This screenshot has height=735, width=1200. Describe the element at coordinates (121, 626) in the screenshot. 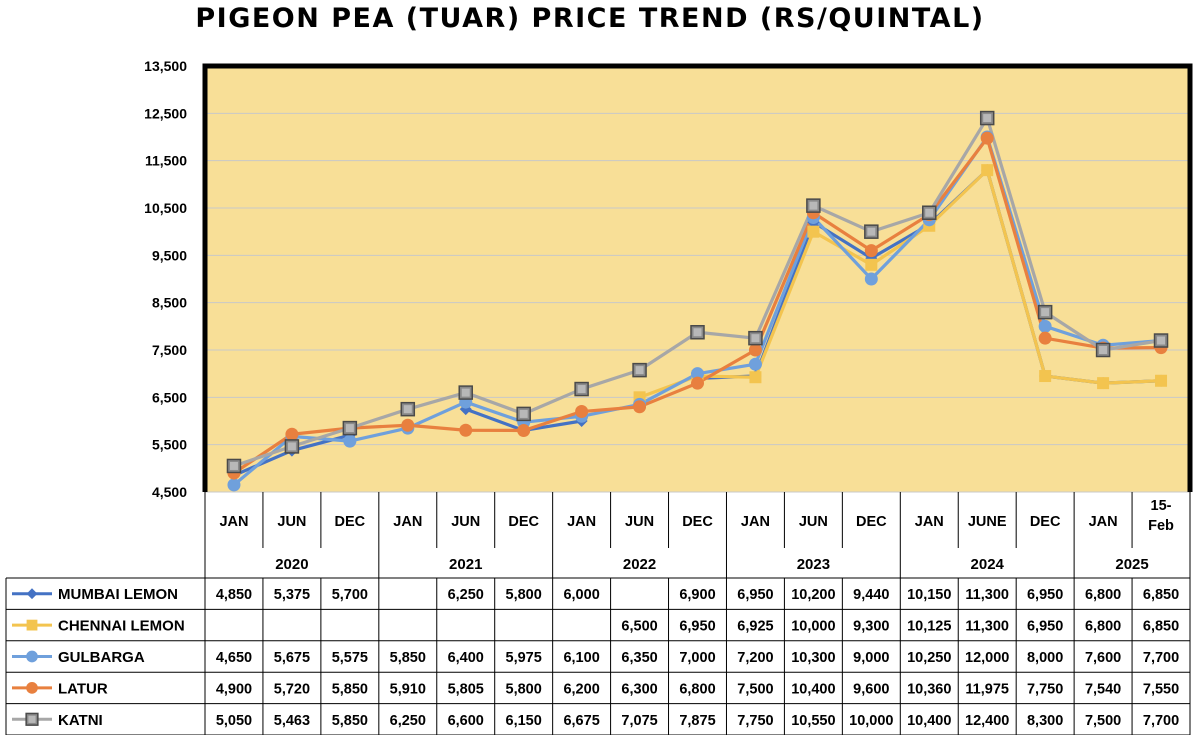

I see `series-name: CHENNAI LEMON` at that location.